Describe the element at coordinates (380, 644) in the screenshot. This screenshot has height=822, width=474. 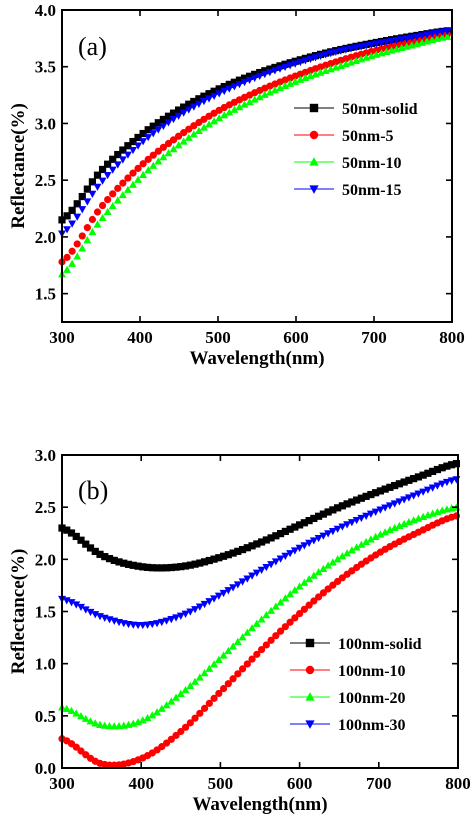
I see `legend-label: 100nm-solid` at that location.